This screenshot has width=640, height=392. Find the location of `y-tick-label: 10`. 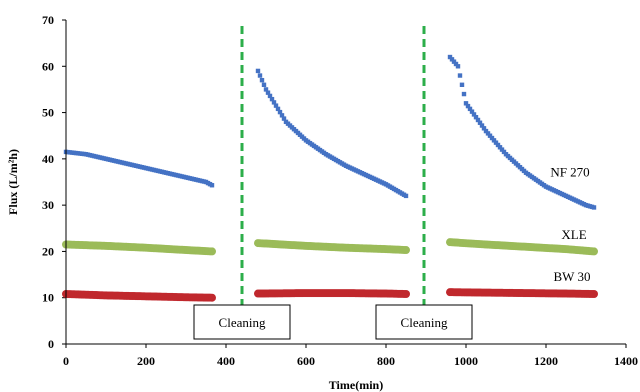

y-tick-label: 10 is located at coordinates (48, 298).